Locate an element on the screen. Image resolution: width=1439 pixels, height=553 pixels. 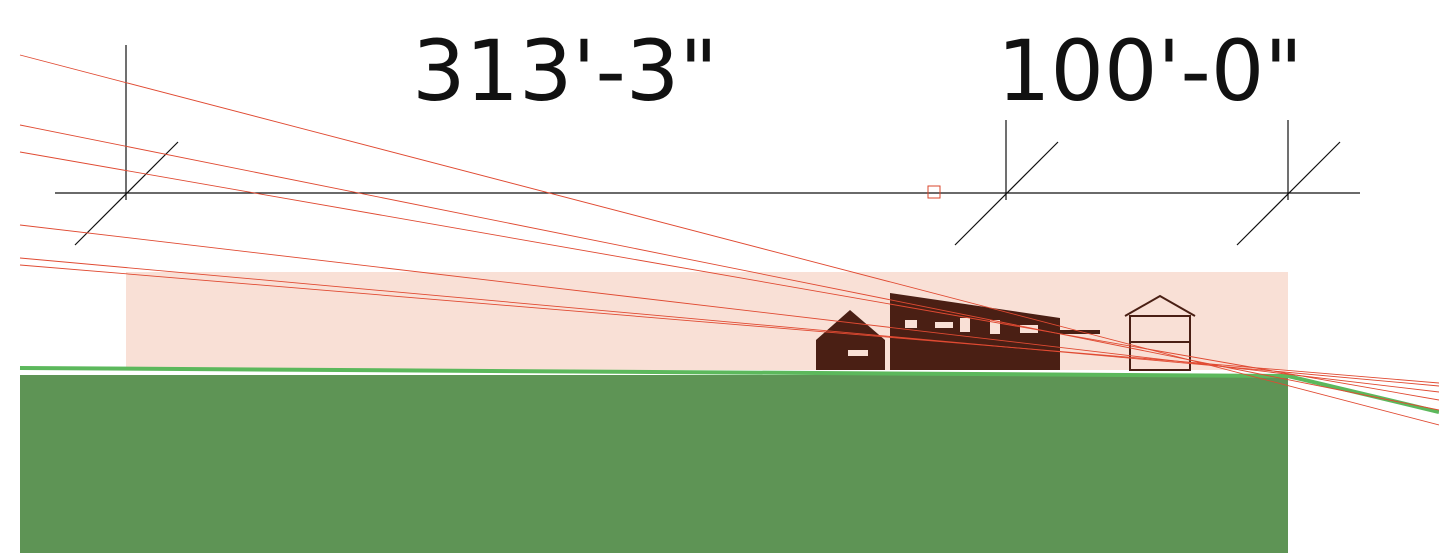
main-house is located at coordinates (975, 331).